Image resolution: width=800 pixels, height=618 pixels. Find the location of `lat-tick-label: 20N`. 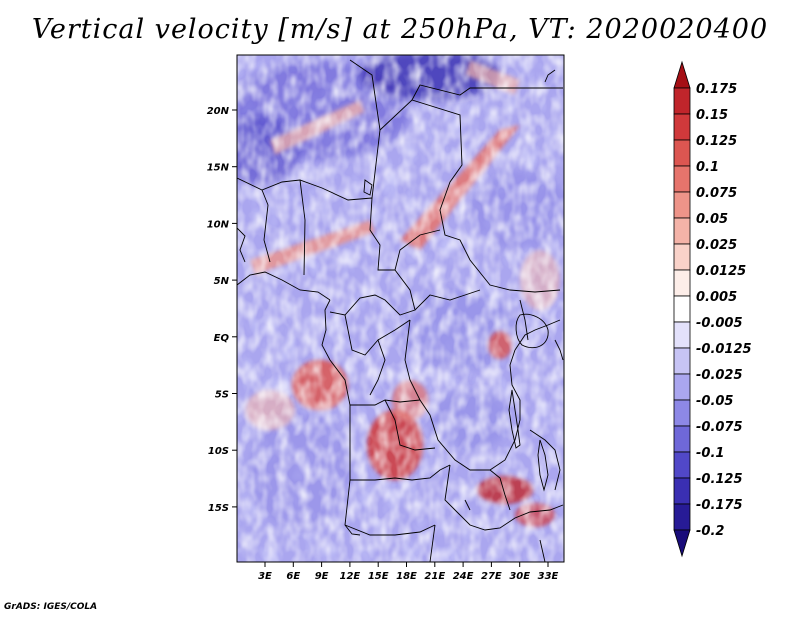

lat-tick-label: 20N is located at coordinates (218, 111).